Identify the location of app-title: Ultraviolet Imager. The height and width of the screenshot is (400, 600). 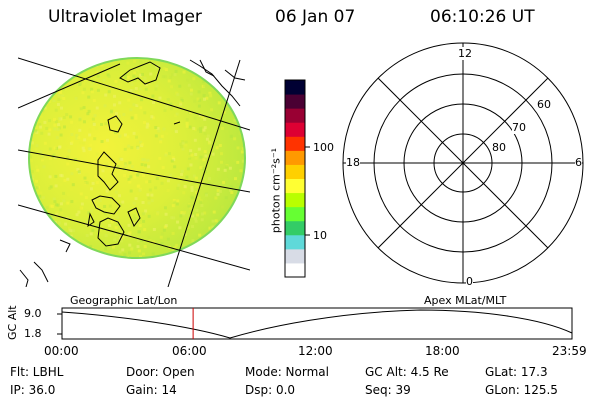
(125, 17).